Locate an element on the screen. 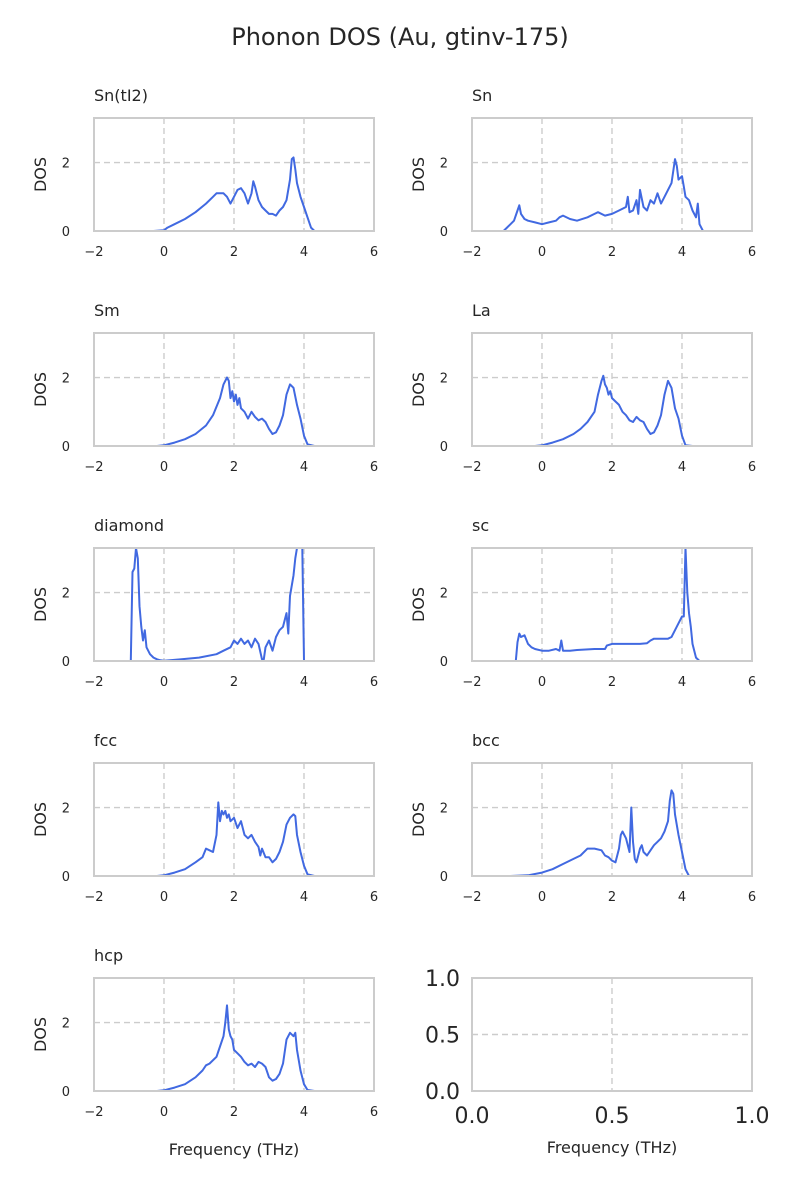  x-tick-label: 0.5 is located at coordinates (612, 1116).